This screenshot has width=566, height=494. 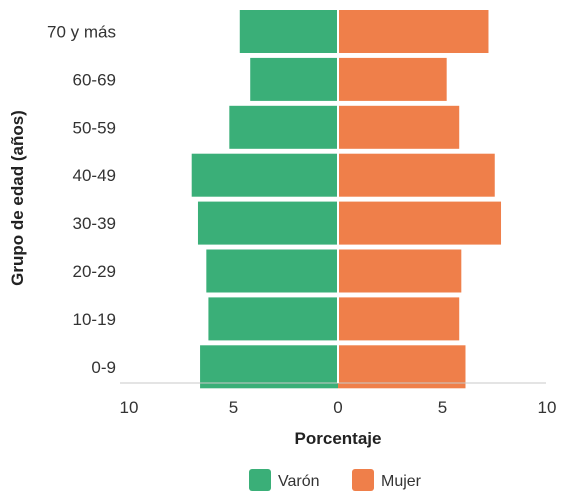 What do you see at coordinates (94, 127) in the screenshot?
I see `category-label: 50-59` at bounding box center [94, 127].